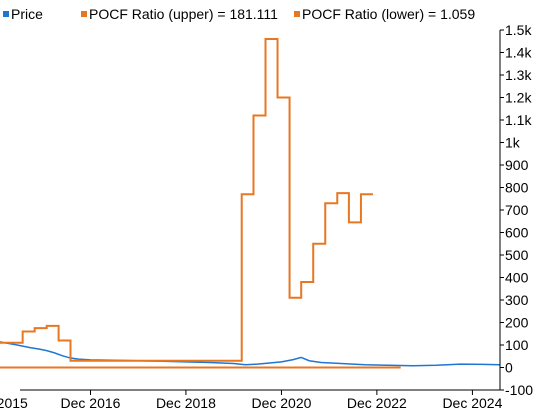 This screenshot has width=540, height=420. I want to click on price-line, so click(250, 354).